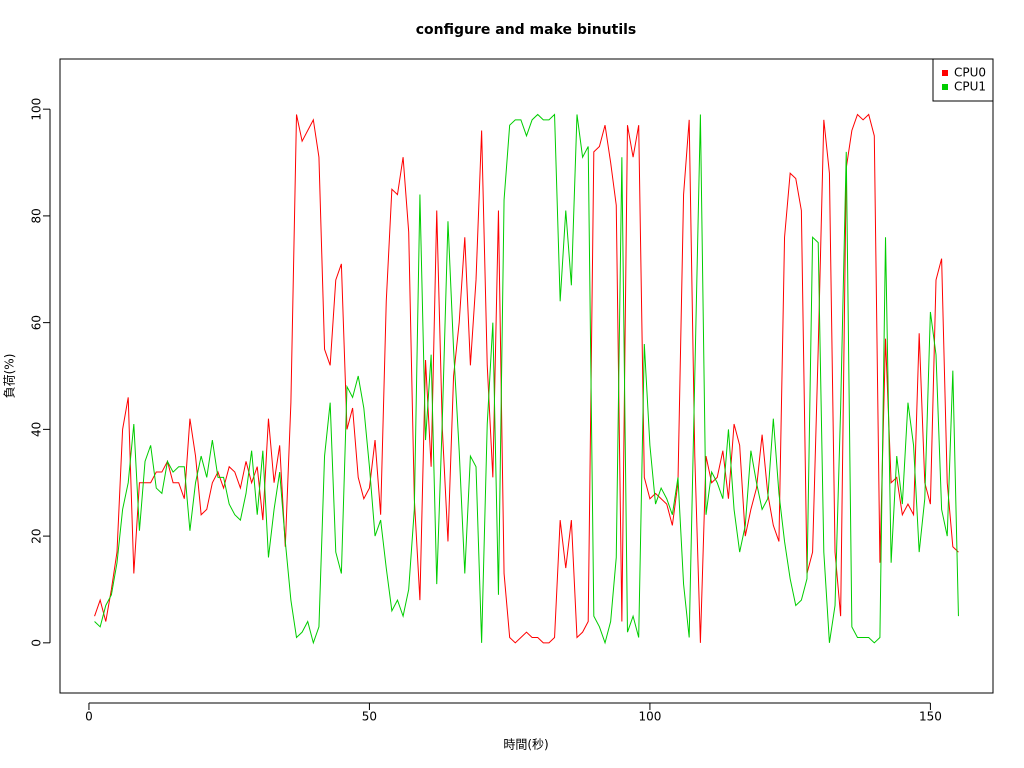  I want to click on y-tick-label: 80, so click(37, 215).